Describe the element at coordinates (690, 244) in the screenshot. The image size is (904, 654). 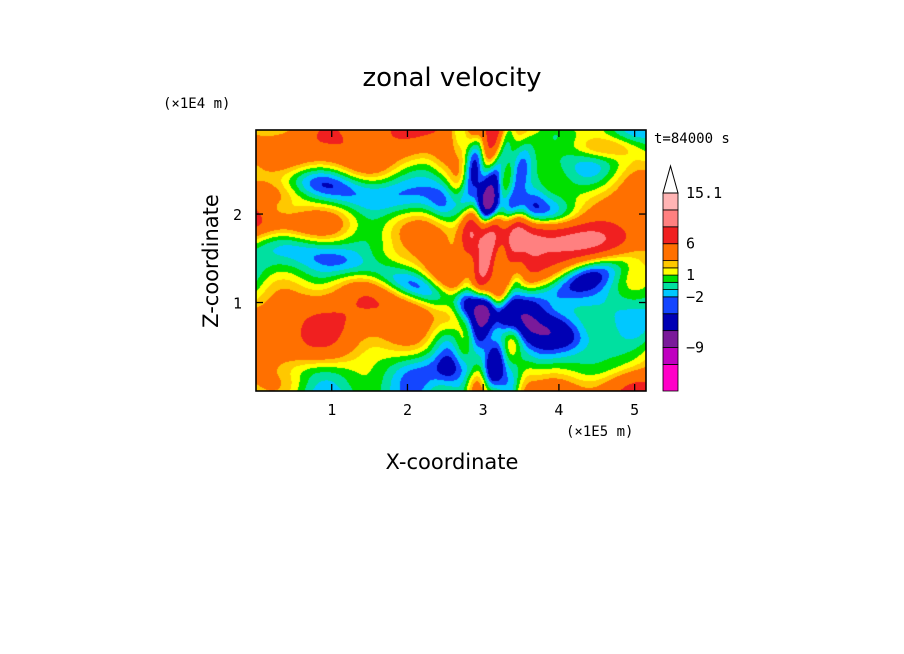
I see `colorbar-tick-label: 6` at that location.